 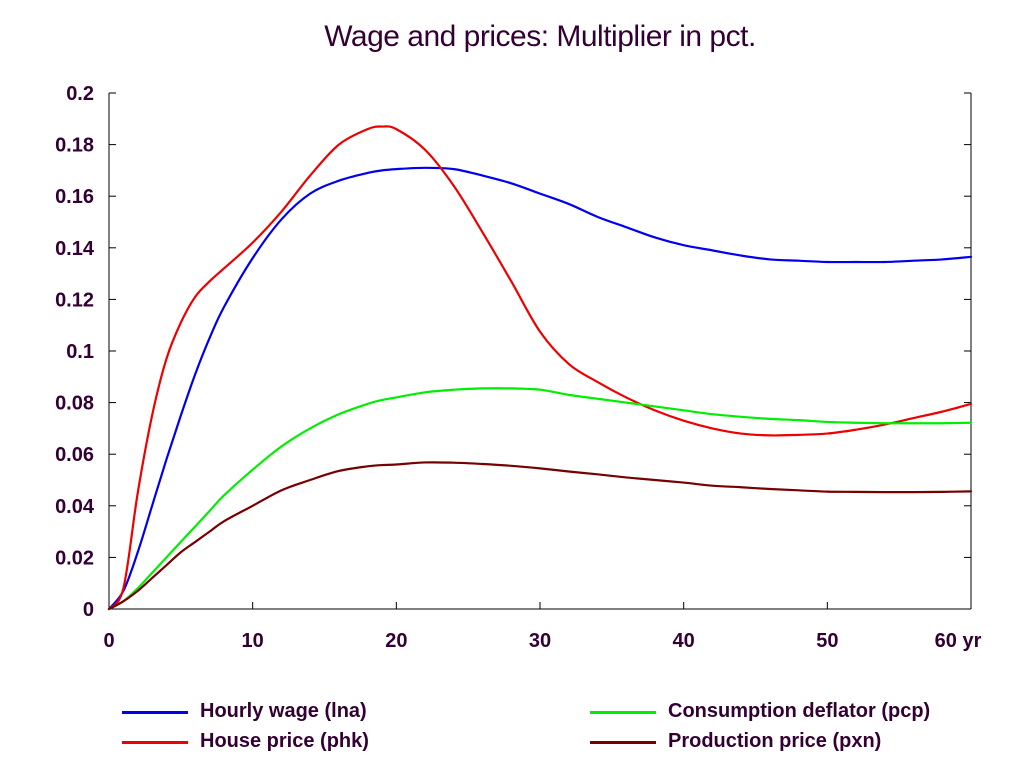 I want to click on legend-swatch-house-price, so click(x=155, y=742).